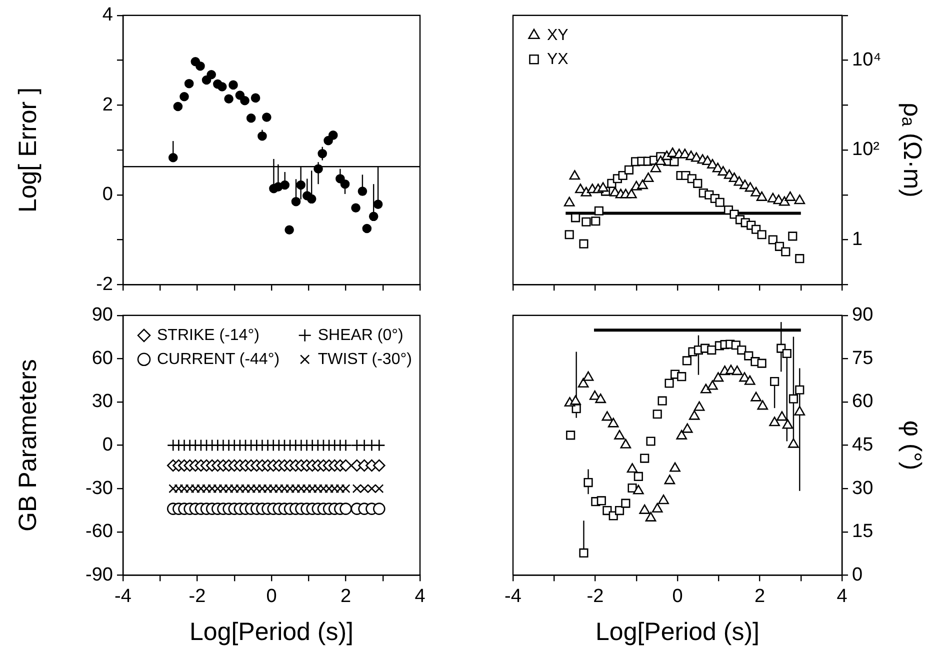 The height and width of the screenshot is (658, 939). Describe the element at coordinates (102, 401) in the screenshot. I see `y-tick-label: 30` at that location.